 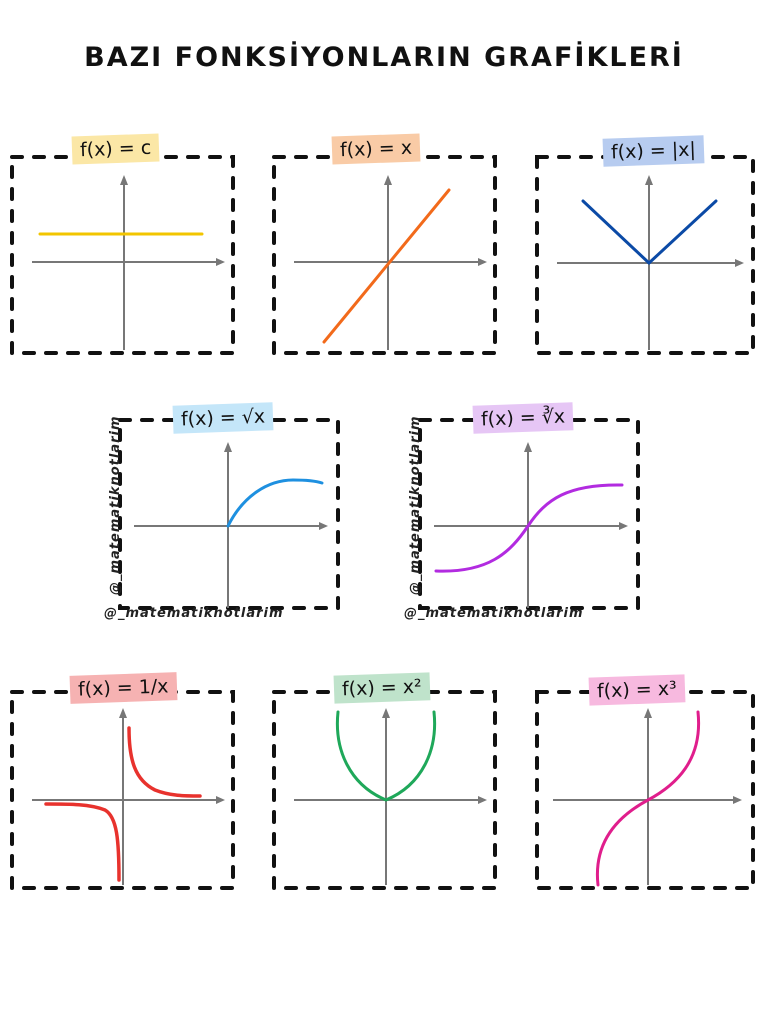 What do you see at coordinates (115, 149) in the screenshot?
I see `function-label: f(x) = c` at bounding box center [115, 149].